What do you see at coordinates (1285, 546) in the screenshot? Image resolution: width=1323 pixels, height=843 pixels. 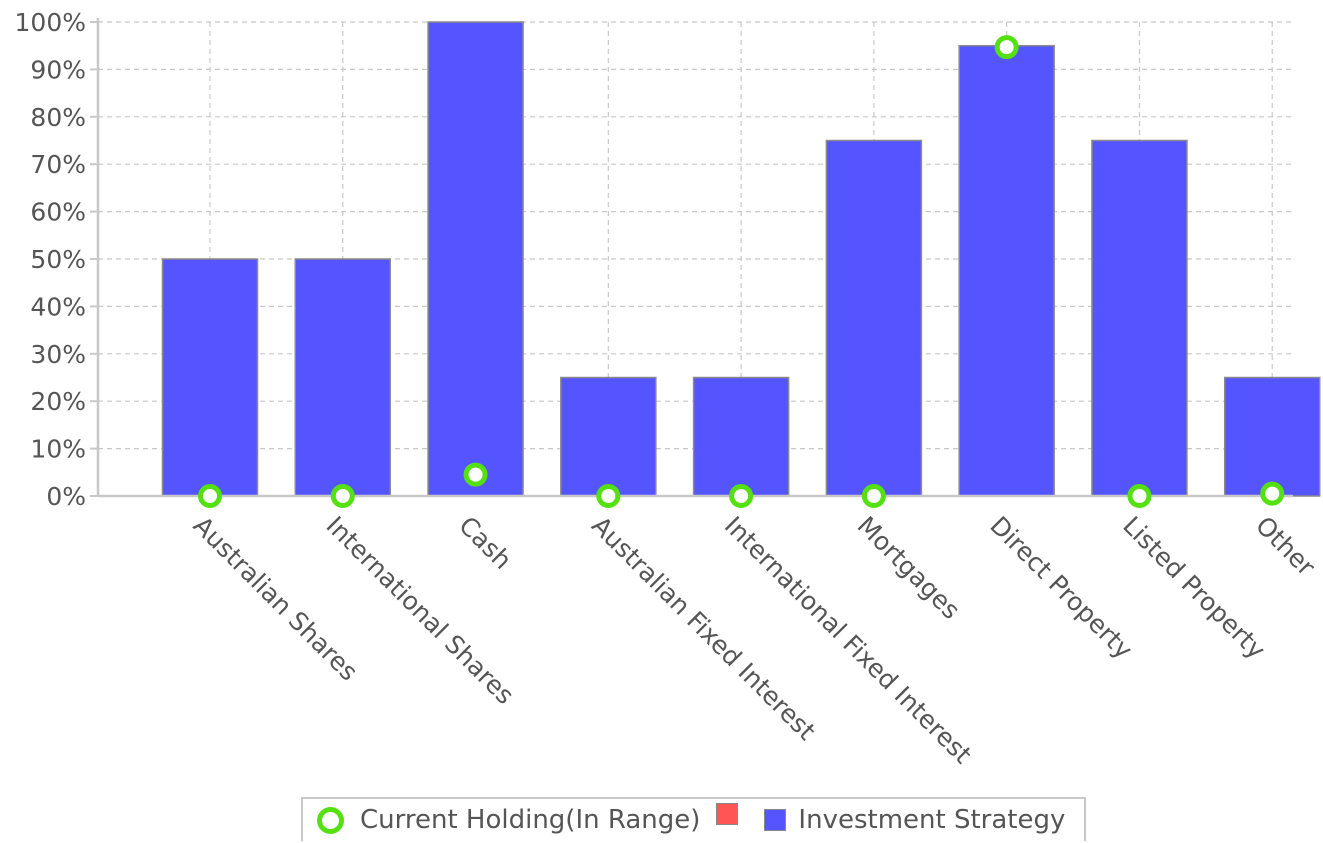 I see `x-tick-label: Other` at bounding box center [1285, 546].